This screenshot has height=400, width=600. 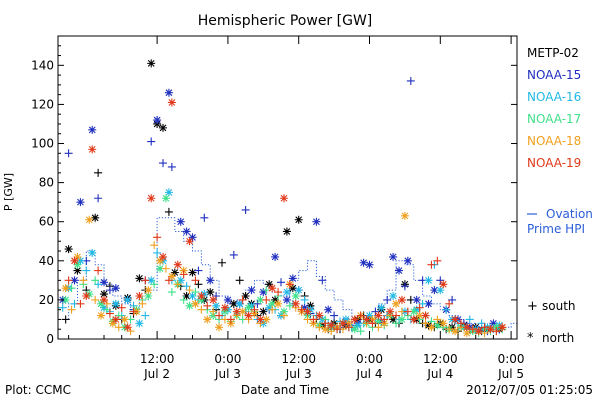 What do you see at coordinates (554, 141) in the screenshot?
I see `legend-entry-noaa-18: NOAA-18` at bounding box center [554, 141].